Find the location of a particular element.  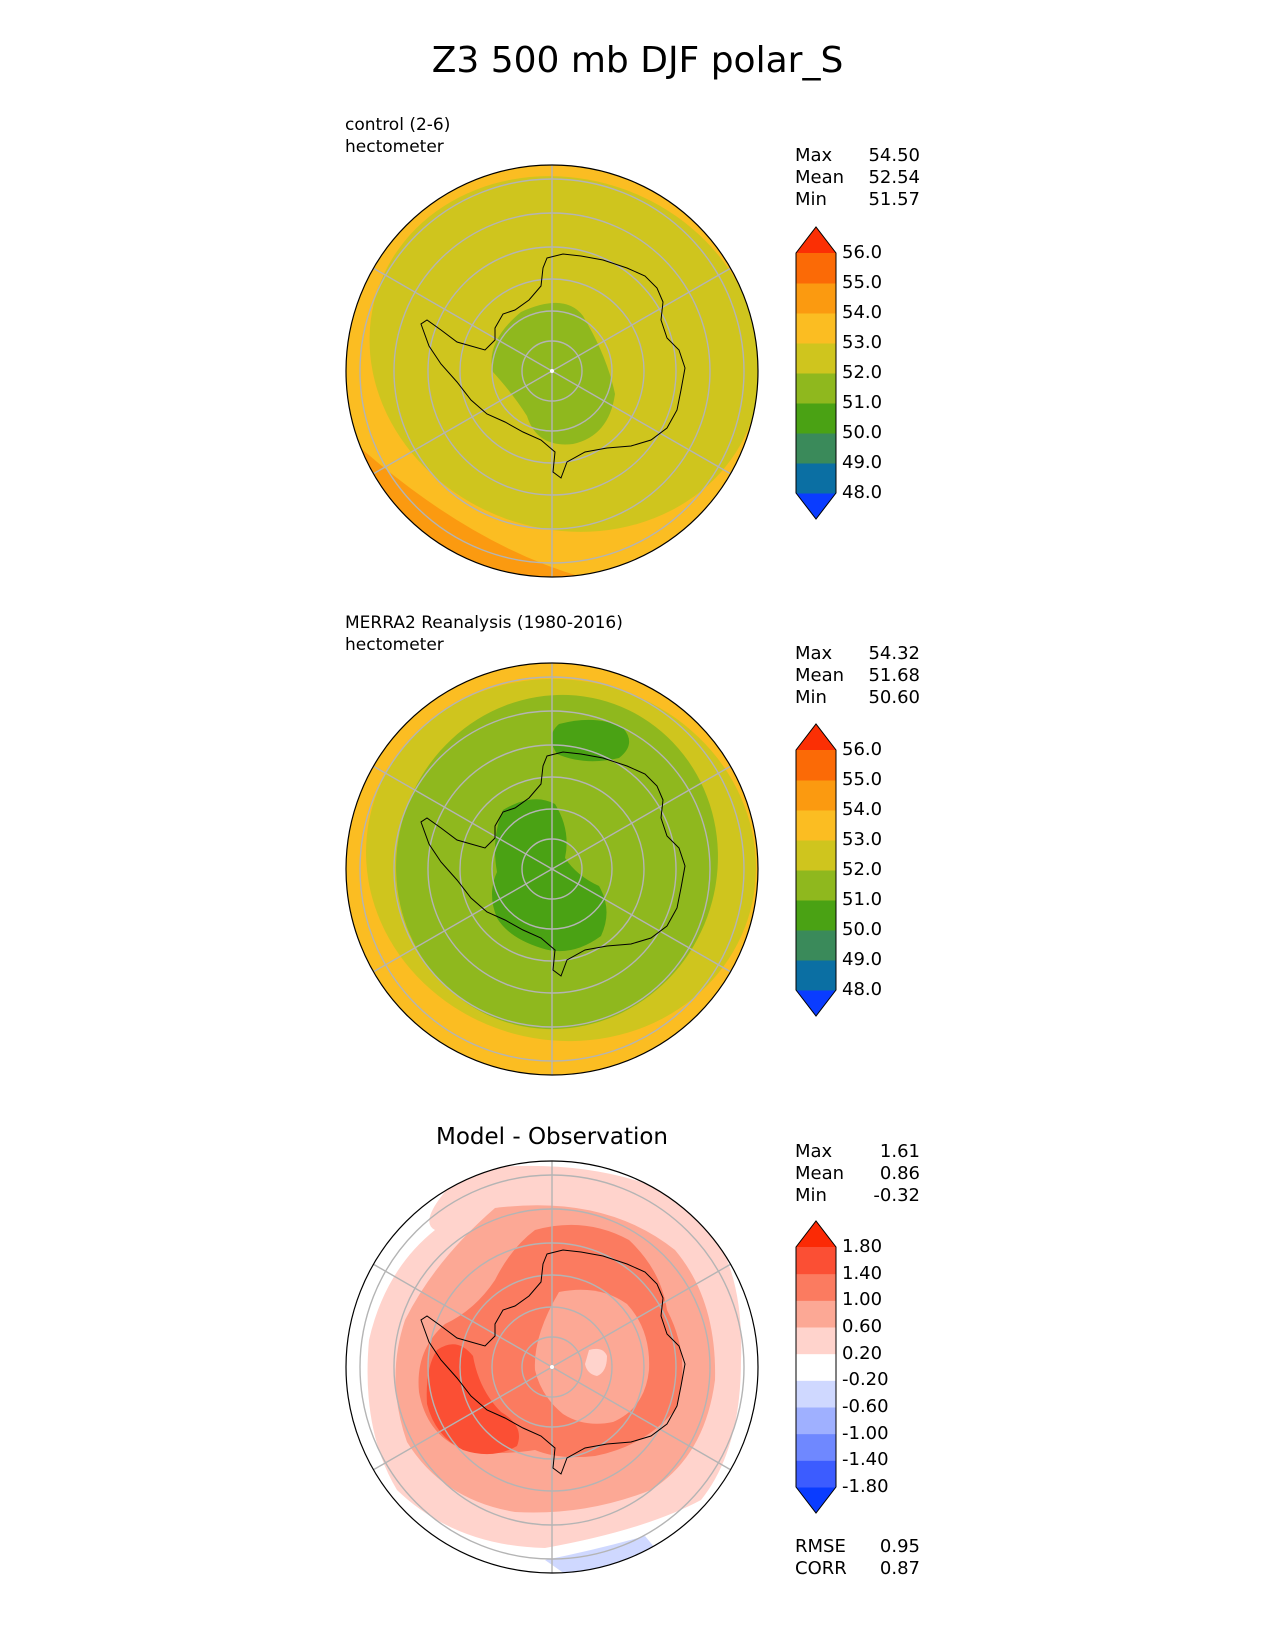

panel1-polar-map is located at coordinates (552, 371).